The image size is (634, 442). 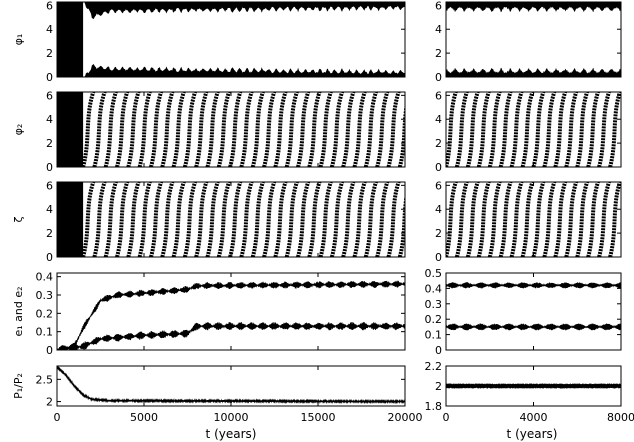 I want to click on panel-right-1: 0 2 4 6, so click(x=528, y=131).